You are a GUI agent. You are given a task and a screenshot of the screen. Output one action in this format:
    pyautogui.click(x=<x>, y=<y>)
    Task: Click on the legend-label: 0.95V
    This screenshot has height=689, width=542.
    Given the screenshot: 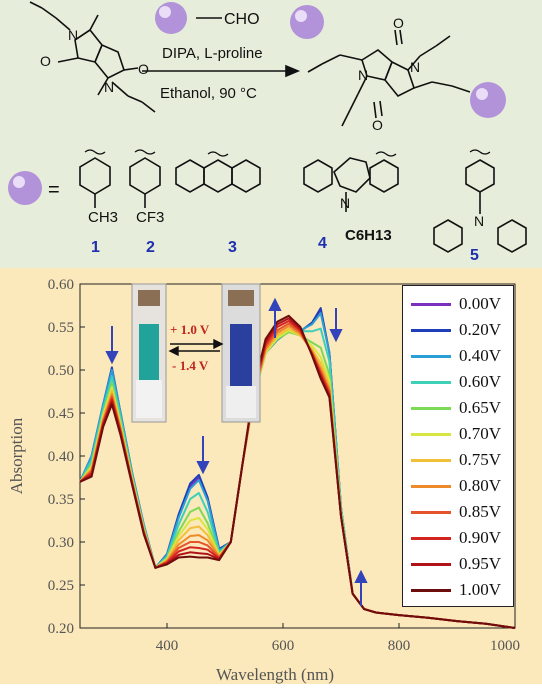 What is the action you would take?
    pyautogui.click(x=480, y=563)
    